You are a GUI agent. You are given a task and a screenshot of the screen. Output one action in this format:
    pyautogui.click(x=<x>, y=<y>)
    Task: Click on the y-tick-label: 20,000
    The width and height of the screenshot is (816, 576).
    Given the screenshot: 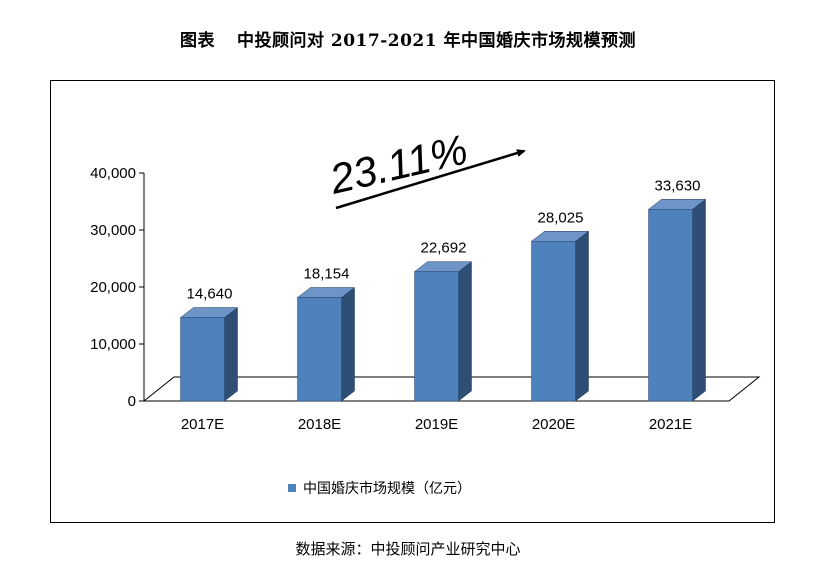 What is the action you would take?
    pyautogui.click(x=113, y=287)
    